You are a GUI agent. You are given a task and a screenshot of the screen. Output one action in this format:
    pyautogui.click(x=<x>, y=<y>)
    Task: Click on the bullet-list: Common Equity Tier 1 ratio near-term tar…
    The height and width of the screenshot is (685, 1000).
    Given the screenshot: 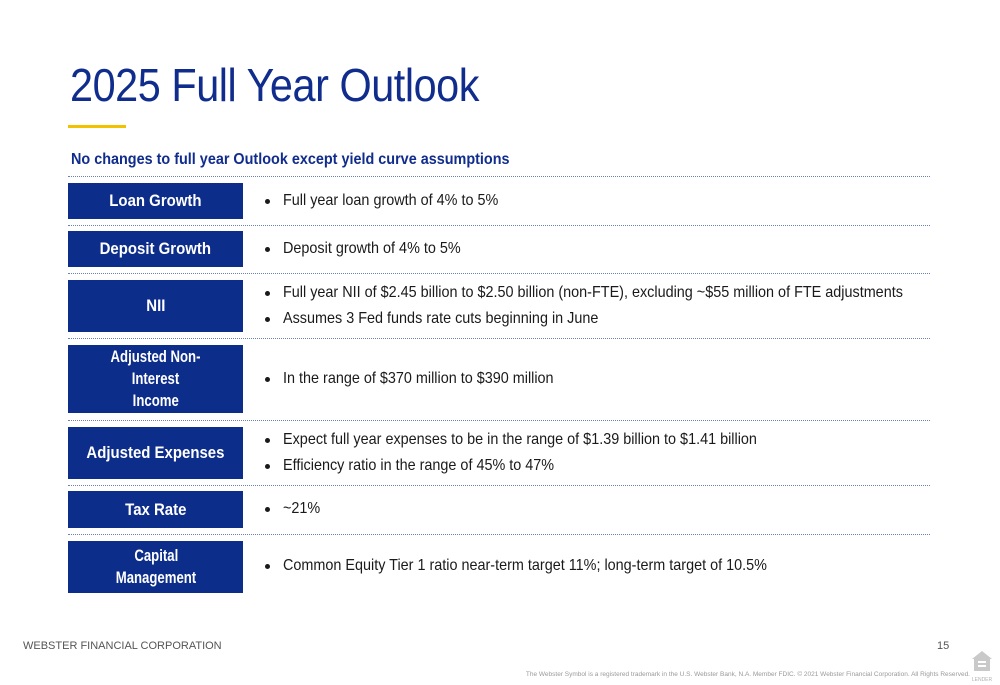 What is the action you would take?
    pyautogui.click(x=542, y=566)
    